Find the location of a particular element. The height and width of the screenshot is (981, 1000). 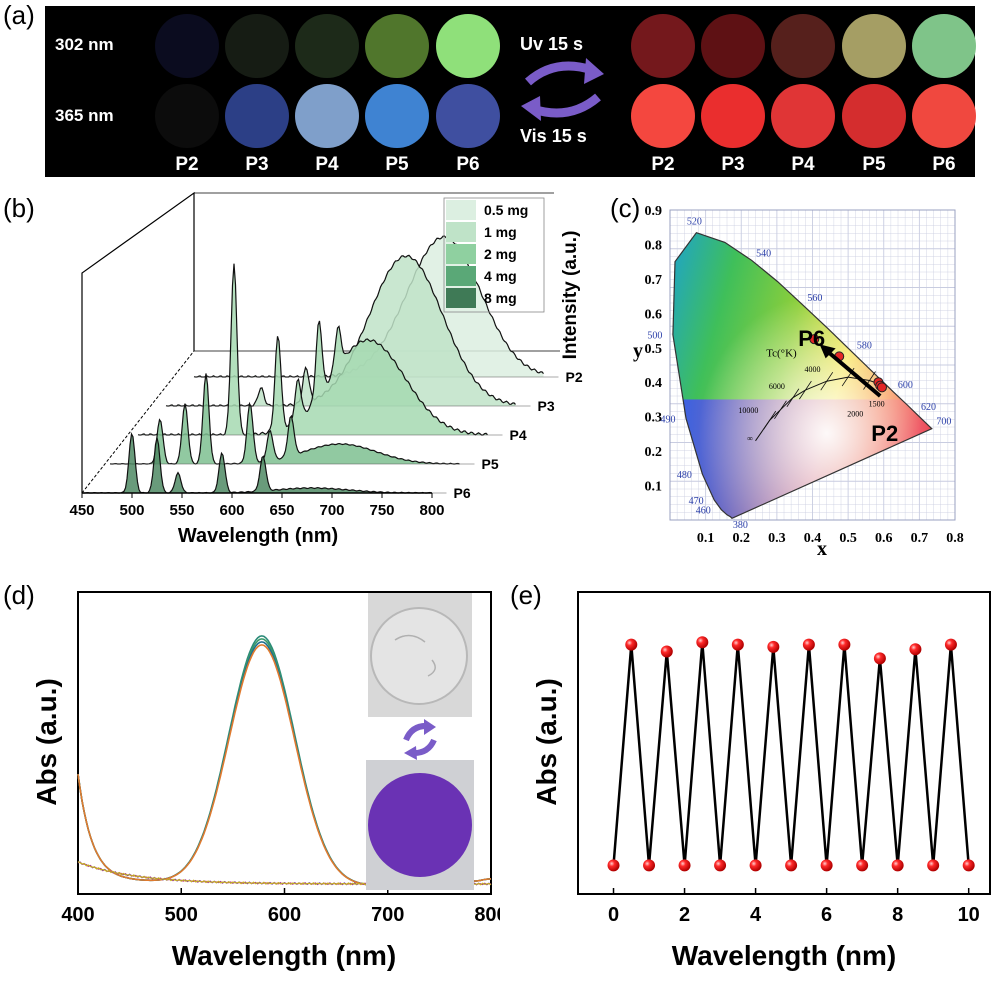

b-legend-box is located at coordinates (494, 255).